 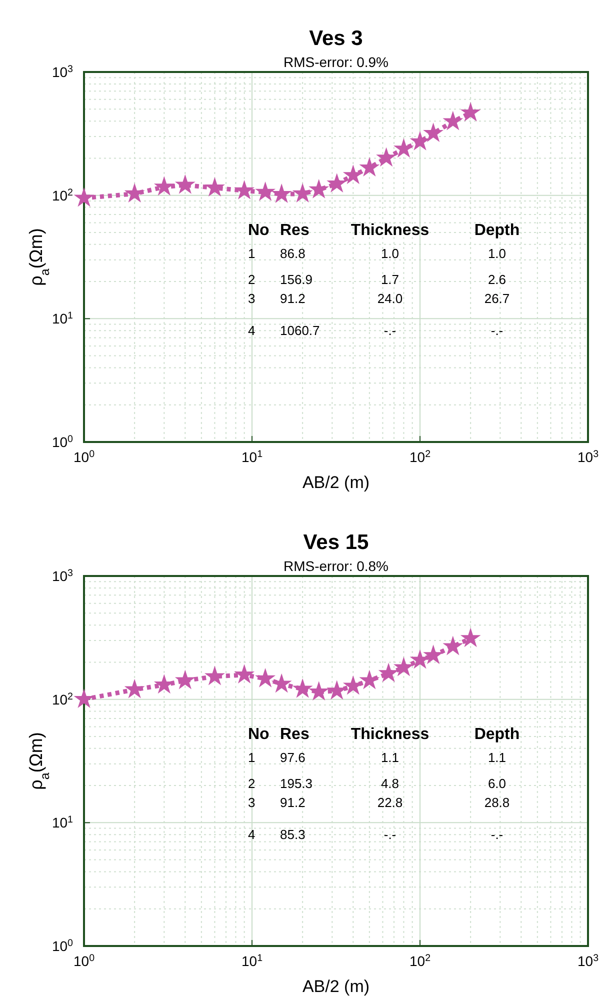 What do you see at coordinates (497, 279) in the screenshot?
I see `annotation: 2.6` at bounding box center [497, 279].